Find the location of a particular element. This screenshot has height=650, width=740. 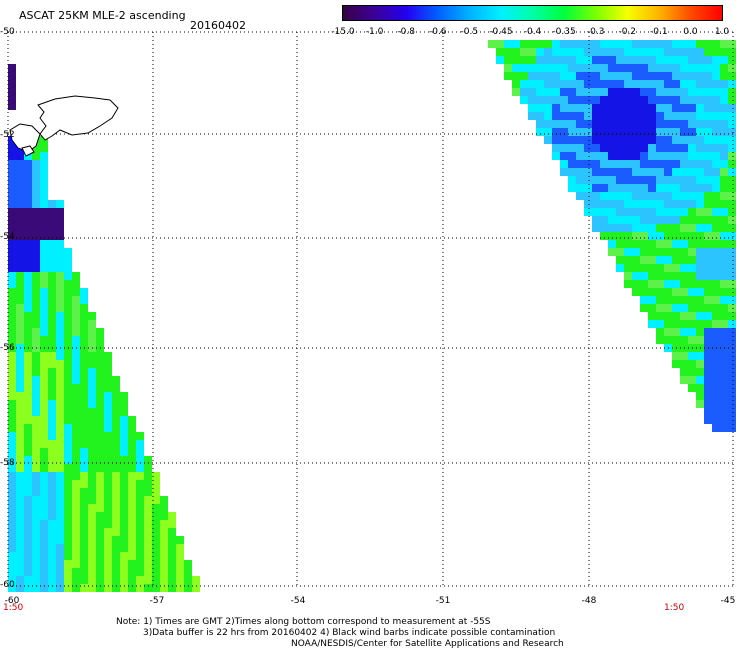

map-title: ASCAT 25KM MLE-2 ascending is located at coordinates (102, 15).